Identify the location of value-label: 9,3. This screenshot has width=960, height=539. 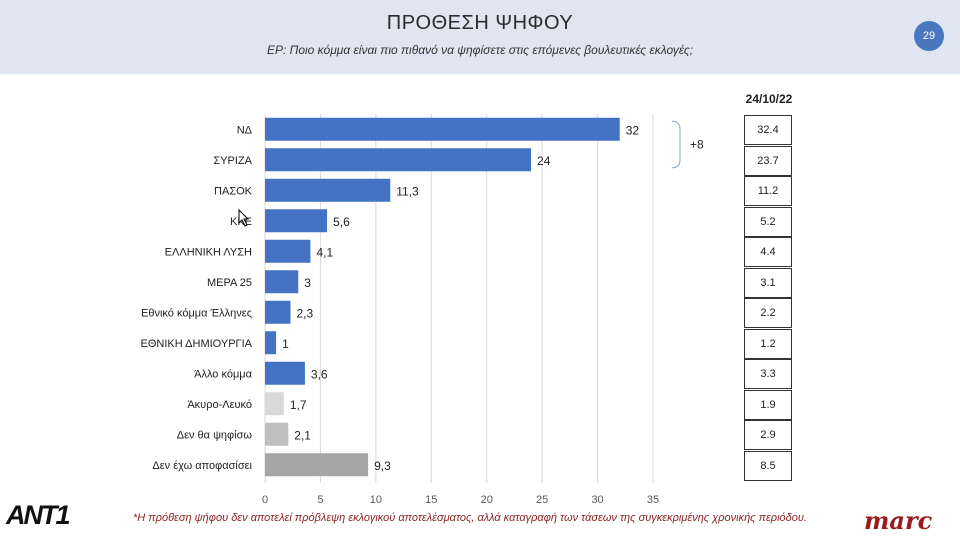
(382, 466).